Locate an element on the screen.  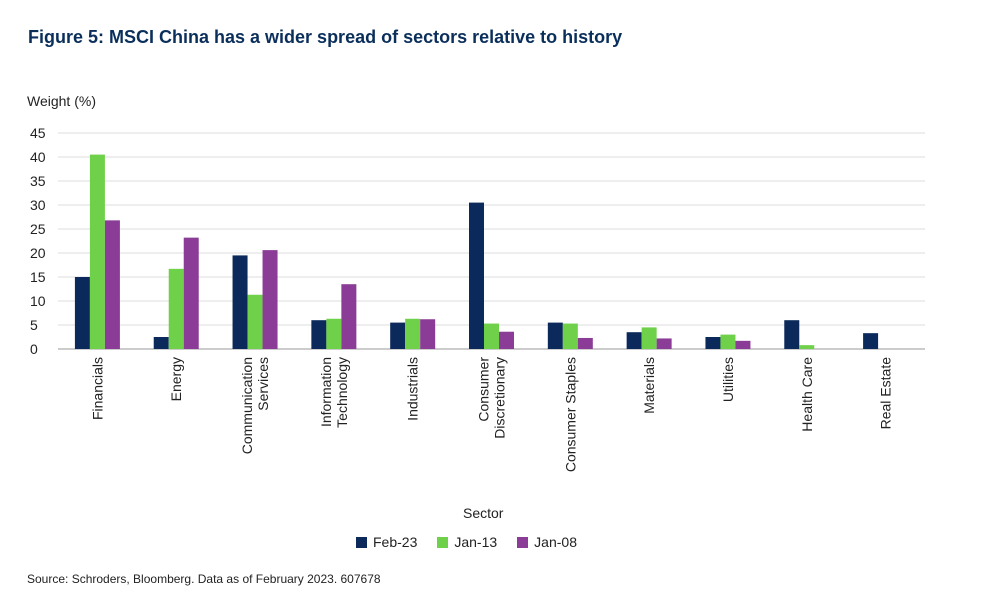
legend-item-feb23: Feb-23 is located at coordinates (386, 542).